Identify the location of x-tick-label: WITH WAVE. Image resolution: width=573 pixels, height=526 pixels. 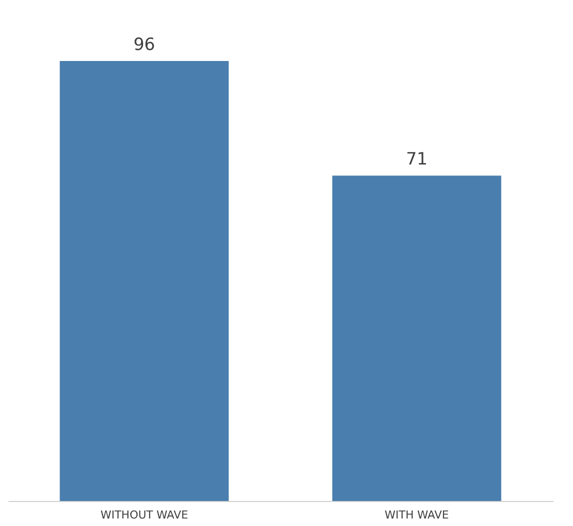
(416, 515).